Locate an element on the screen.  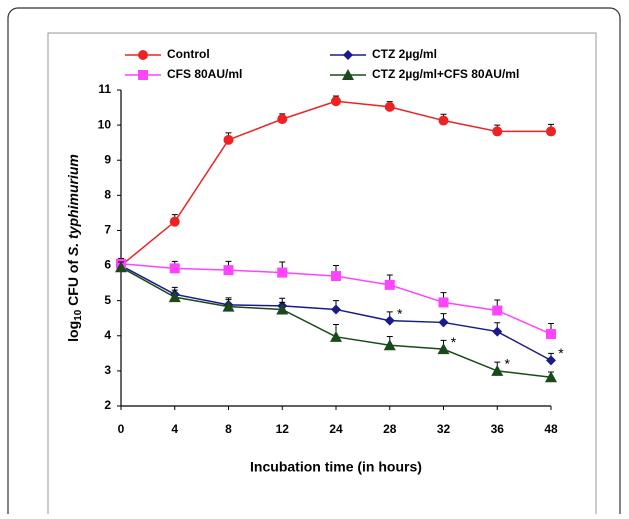
legend-label: CTZ 2µg/ml is located at coordinates (404, 54).